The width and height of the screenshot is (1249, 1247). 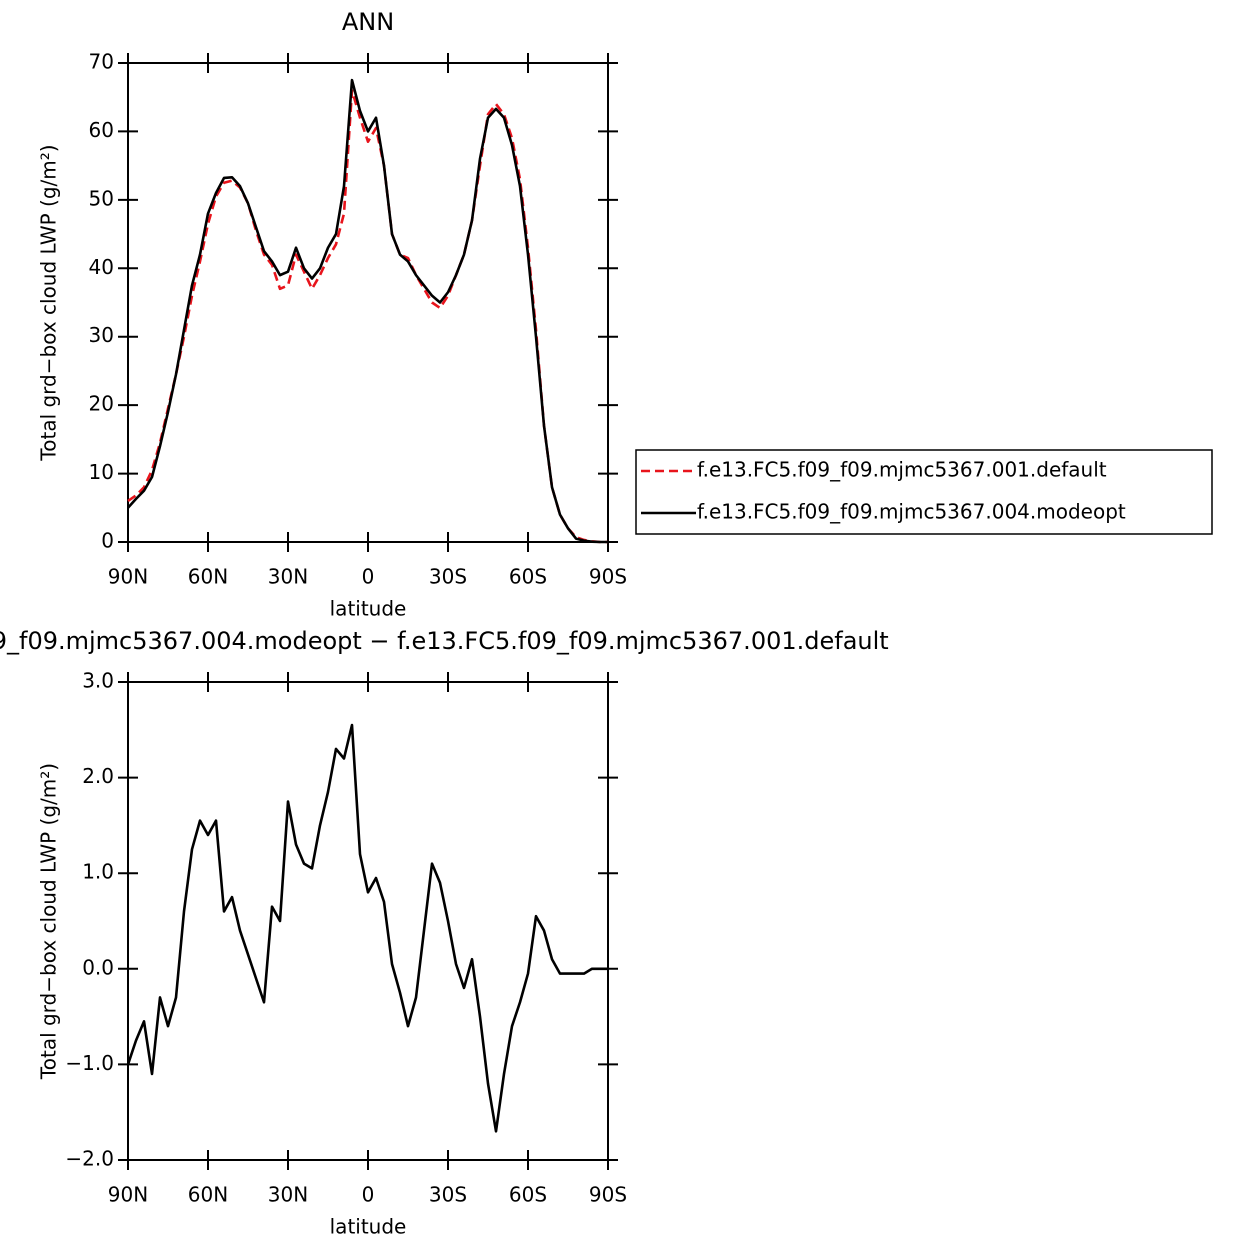 What do you see at coordinates (98, 872) in the screenshot?
I see `y-tick-label: 1.0` at bounding box center [98, 872].